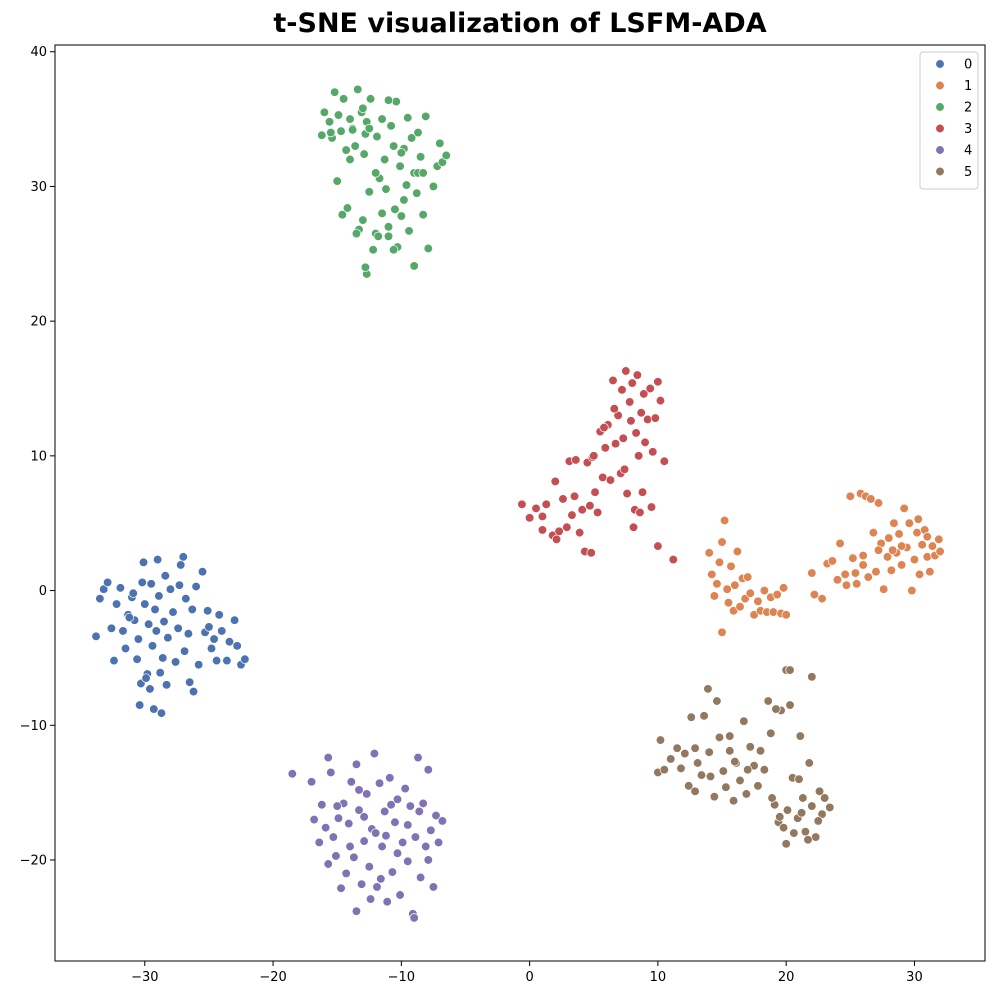  I want to click on x-tick-label: −10, so click(401, 977).